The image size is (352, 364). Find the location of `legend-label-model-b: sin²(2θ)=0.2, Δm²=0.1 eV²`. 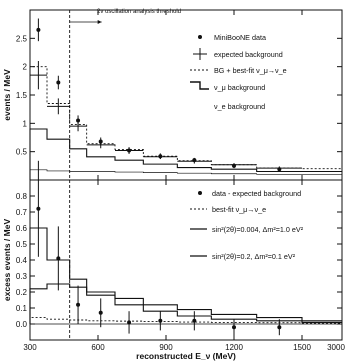

legend-label-model-b: sin²(2θ)=0.2, Δm²=0.1 eV² is located at coordinates (254, 256).